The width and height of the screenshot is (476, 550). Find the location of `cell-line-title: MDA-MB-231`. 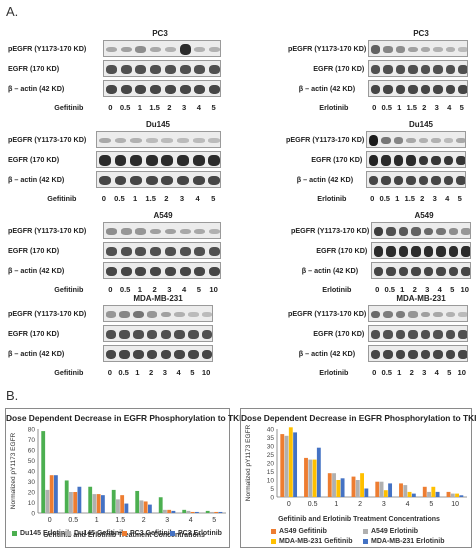

cell-line-title: MDA-MB-231 is located at coordinates (158, 298).